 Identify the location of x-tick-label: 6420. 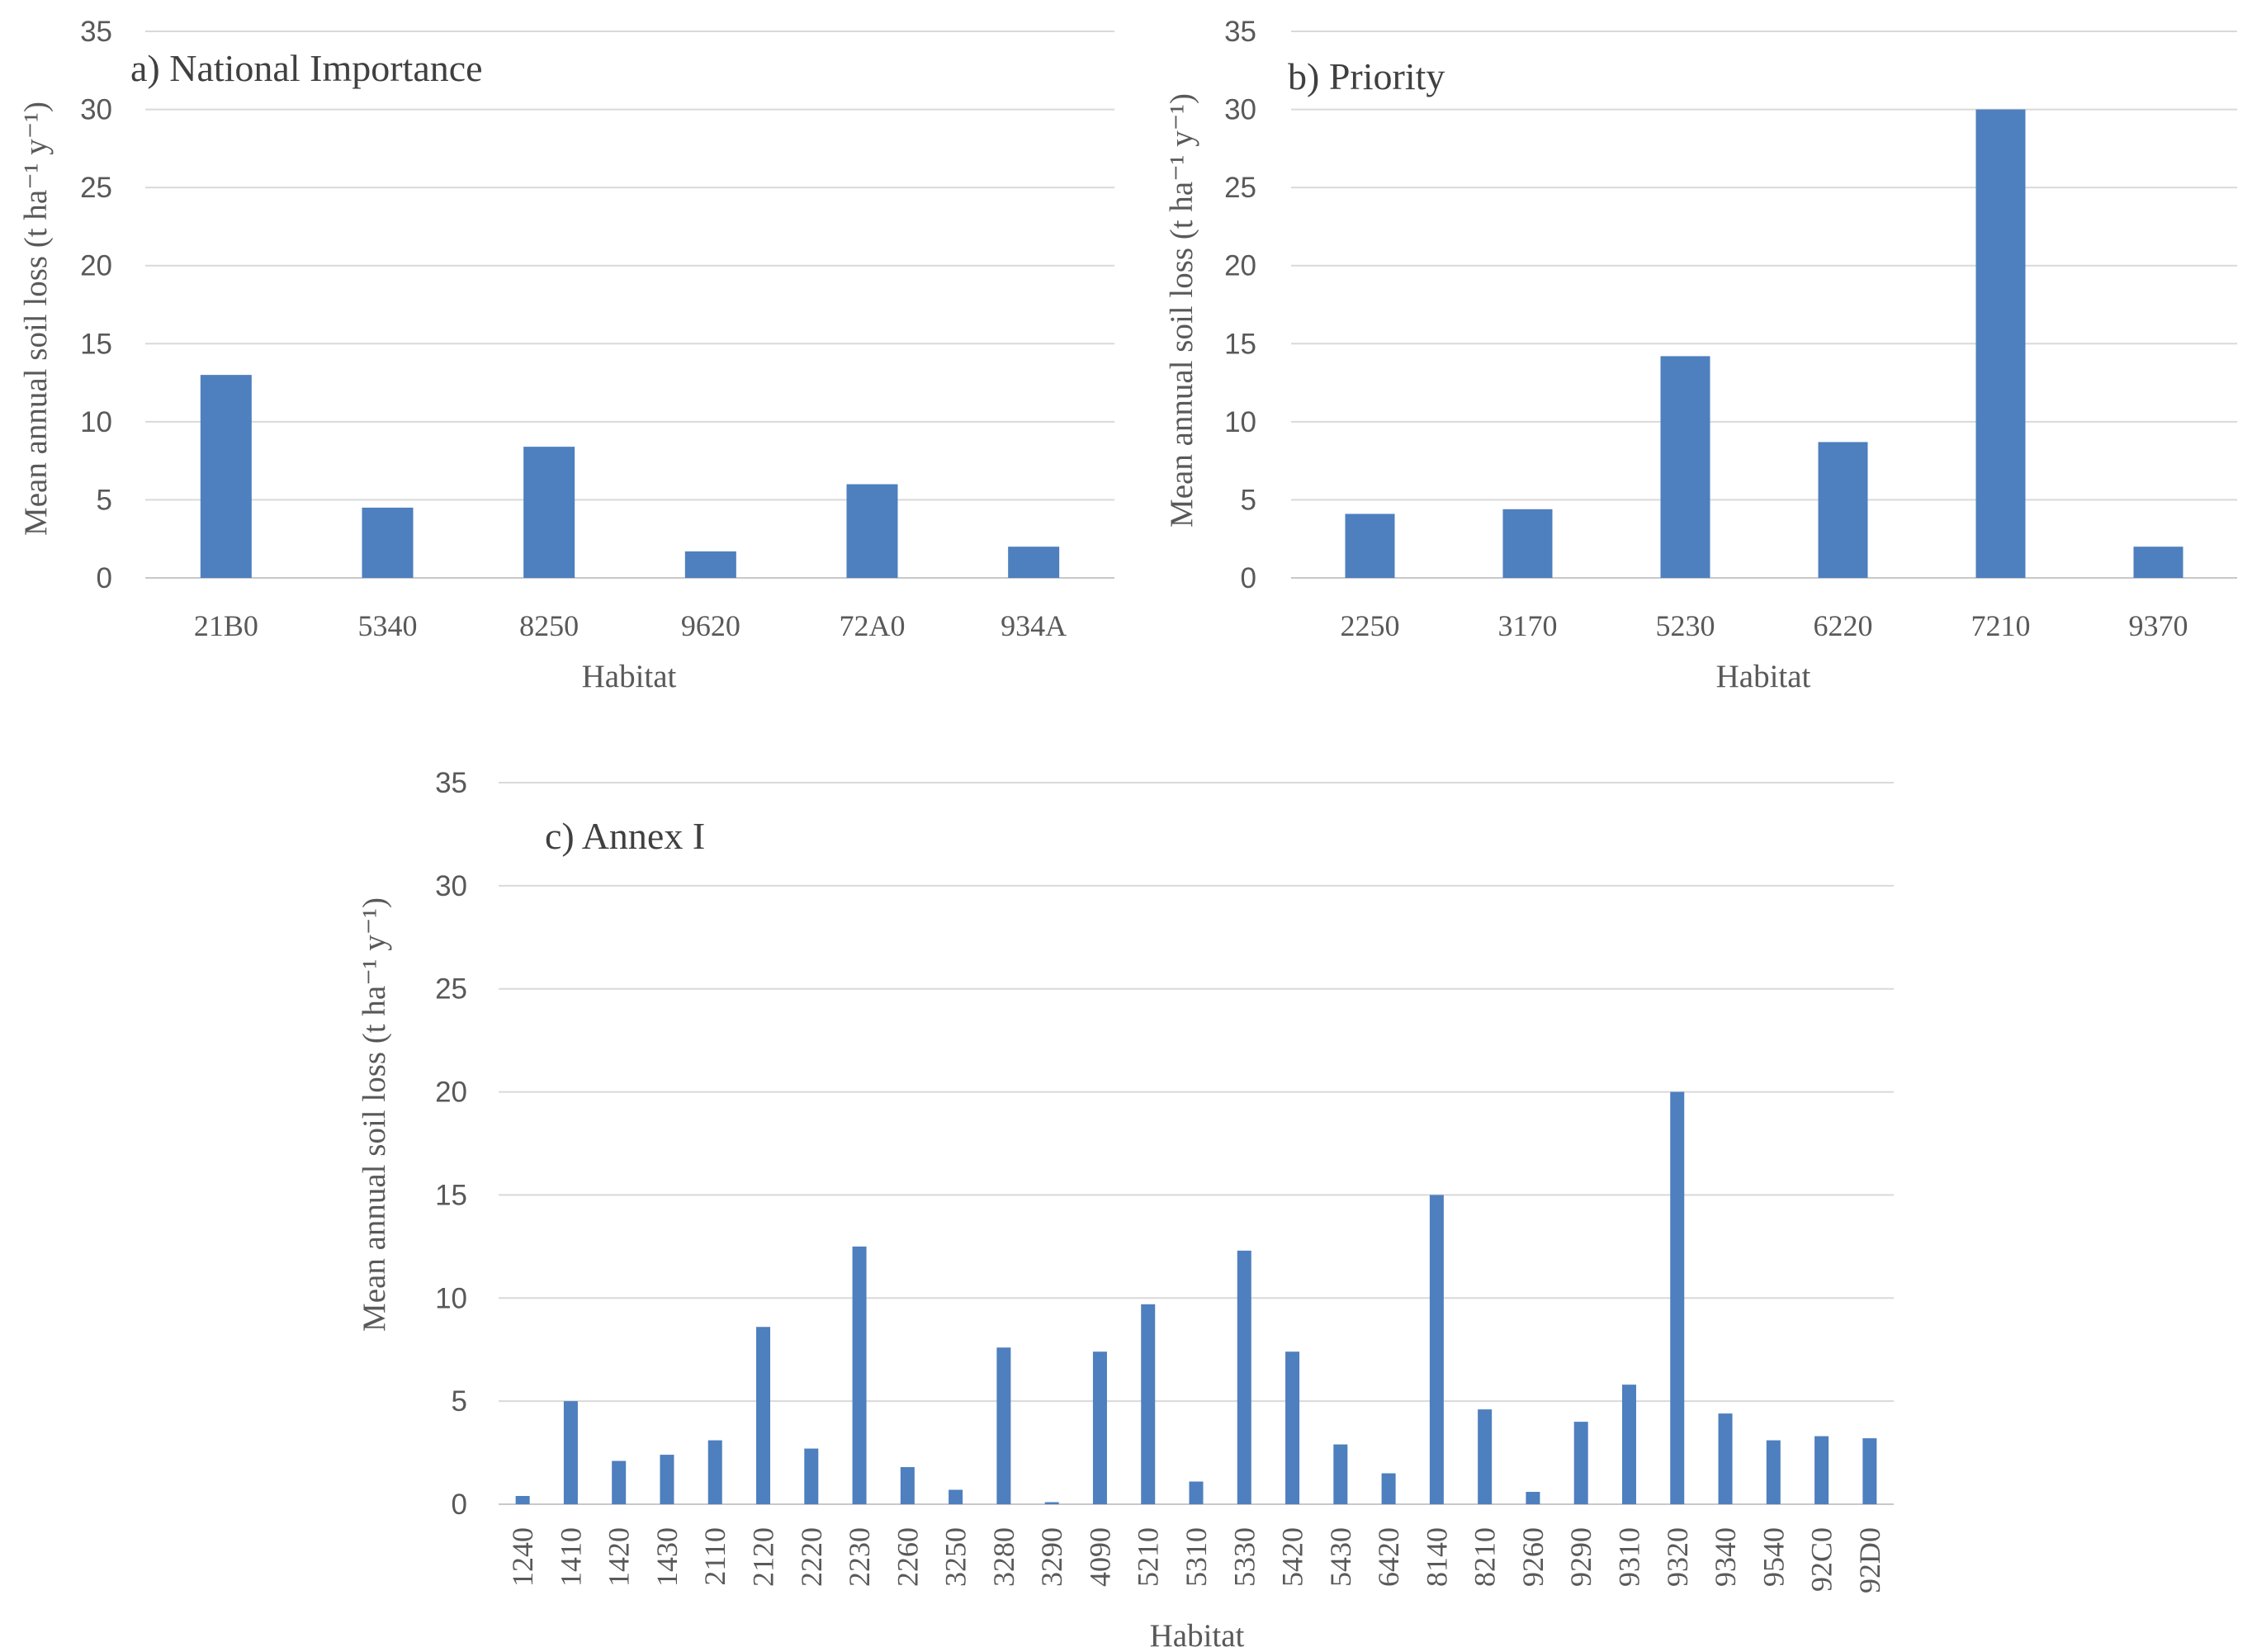
(1389, 1557).